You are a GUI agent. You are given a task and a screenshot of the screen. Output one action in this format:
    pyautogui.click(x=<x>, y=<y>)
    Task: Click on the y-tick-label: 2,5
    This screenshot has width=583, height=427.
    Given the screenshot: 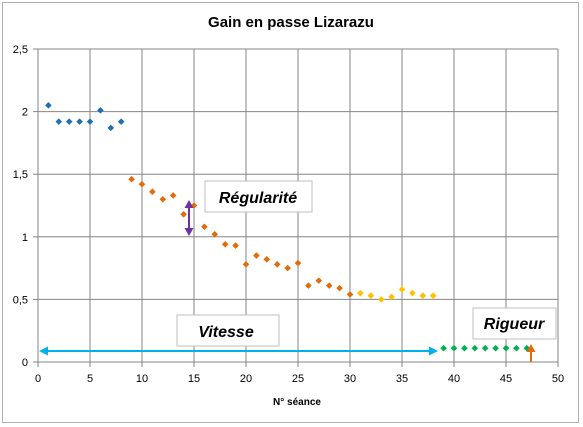 What is the action you would take?
    pyautogui.click(x=20, y=50)
    